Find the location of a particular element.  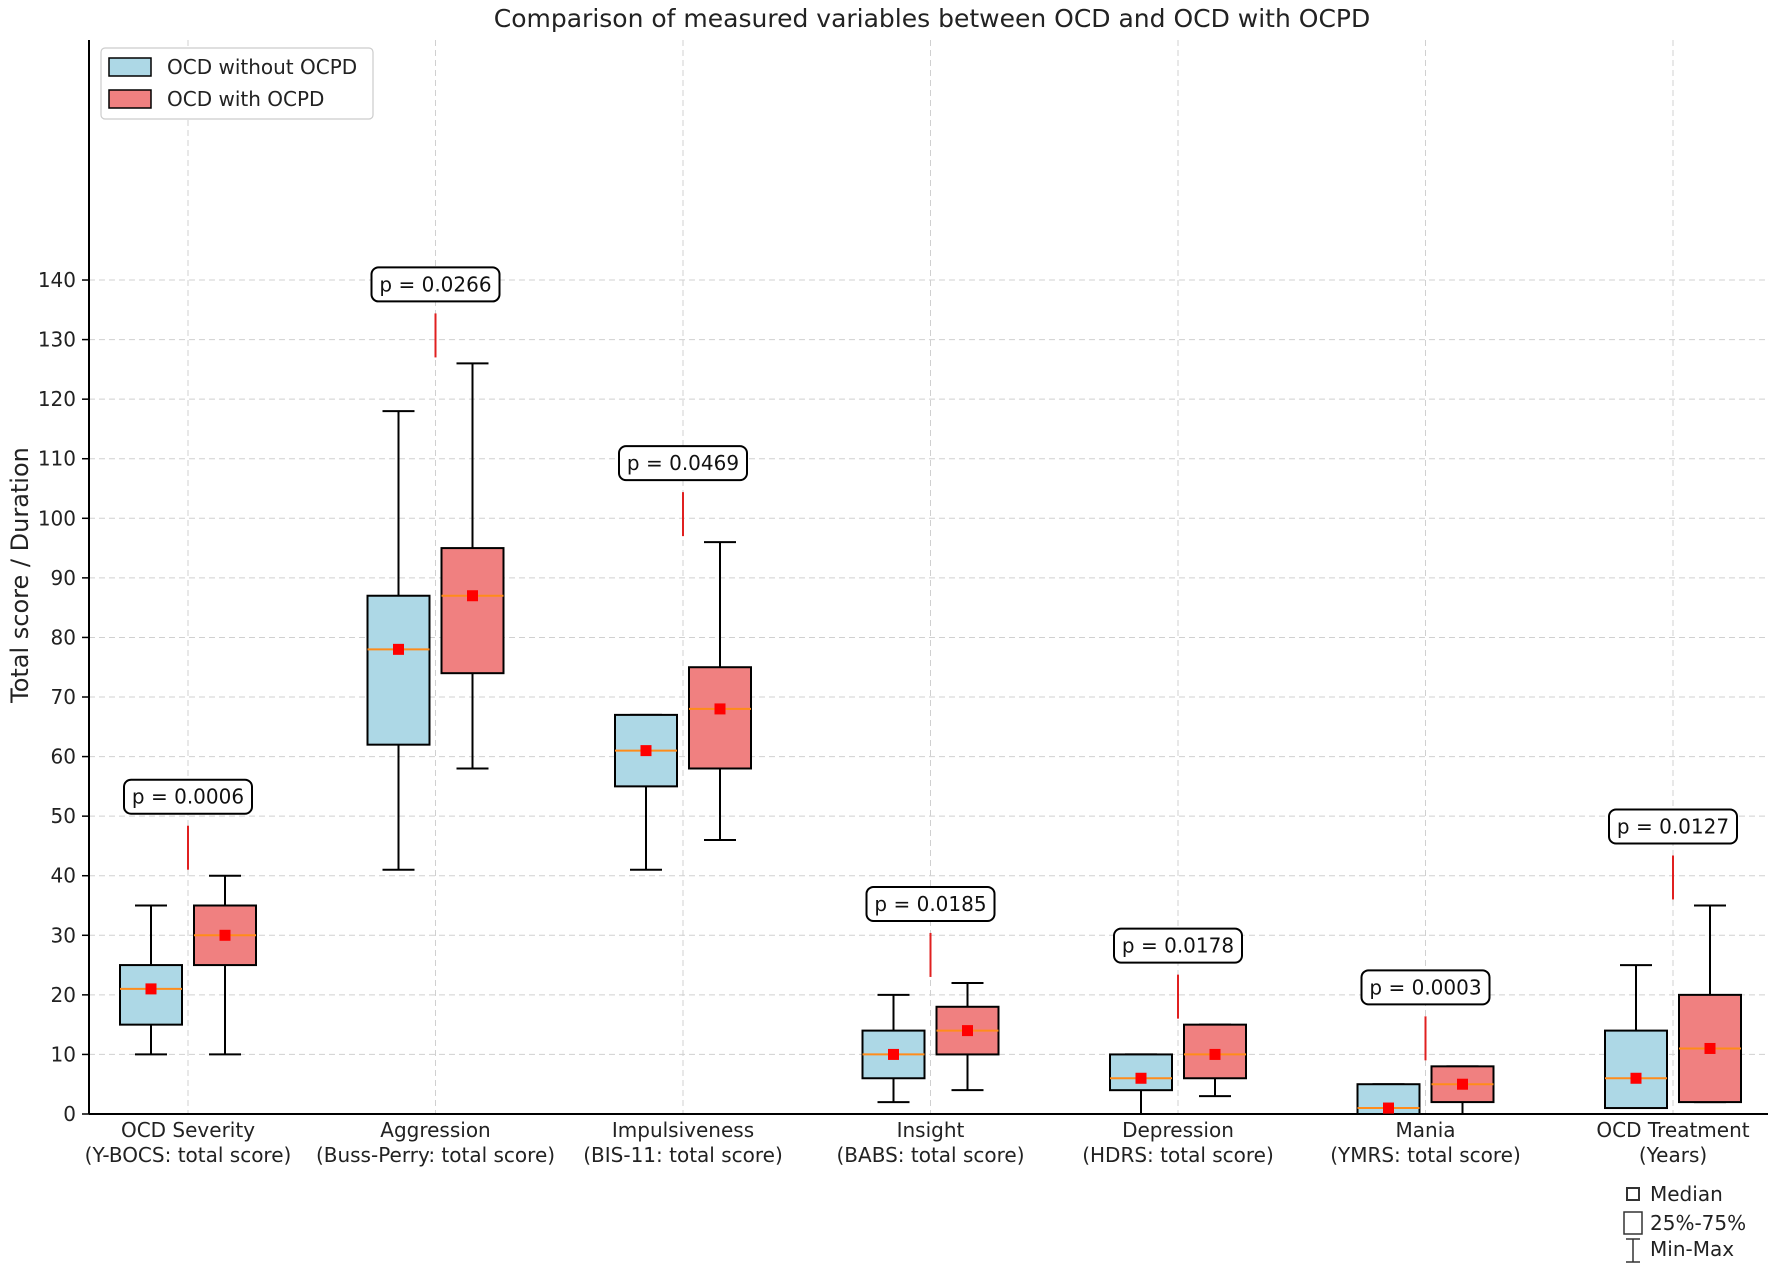

p-value-label: p = 0.0185 is located at coordinates (930, 904).